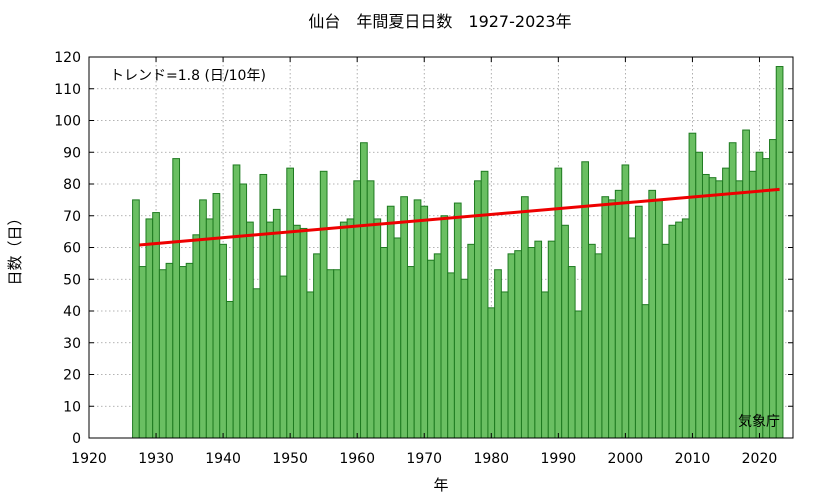 This screenshot has width=833, height=498. I want to click on bar-1998, so click(612, 319).